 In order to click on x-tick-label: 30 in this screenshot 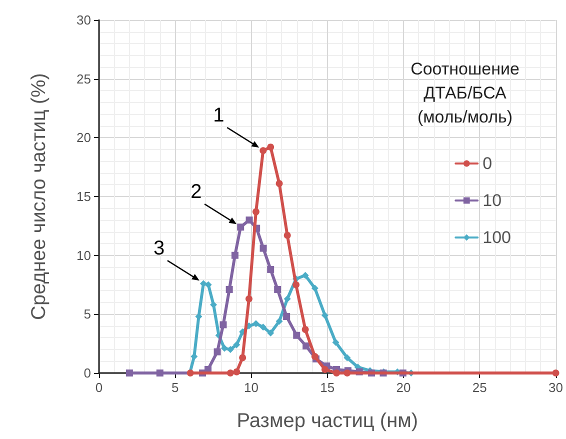, I will do `click(556, 387)`.